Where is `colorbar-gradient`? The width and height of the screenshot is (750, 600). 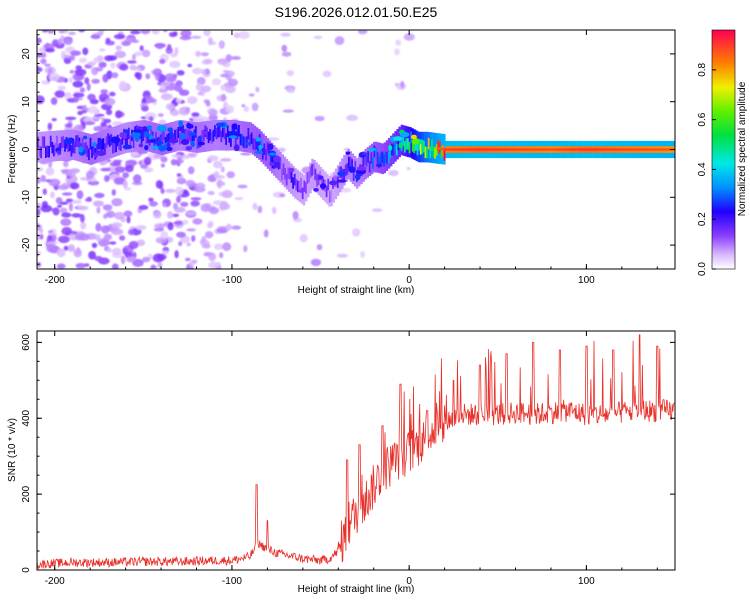
colorbar-gradient is located at coordinates (723, 149).